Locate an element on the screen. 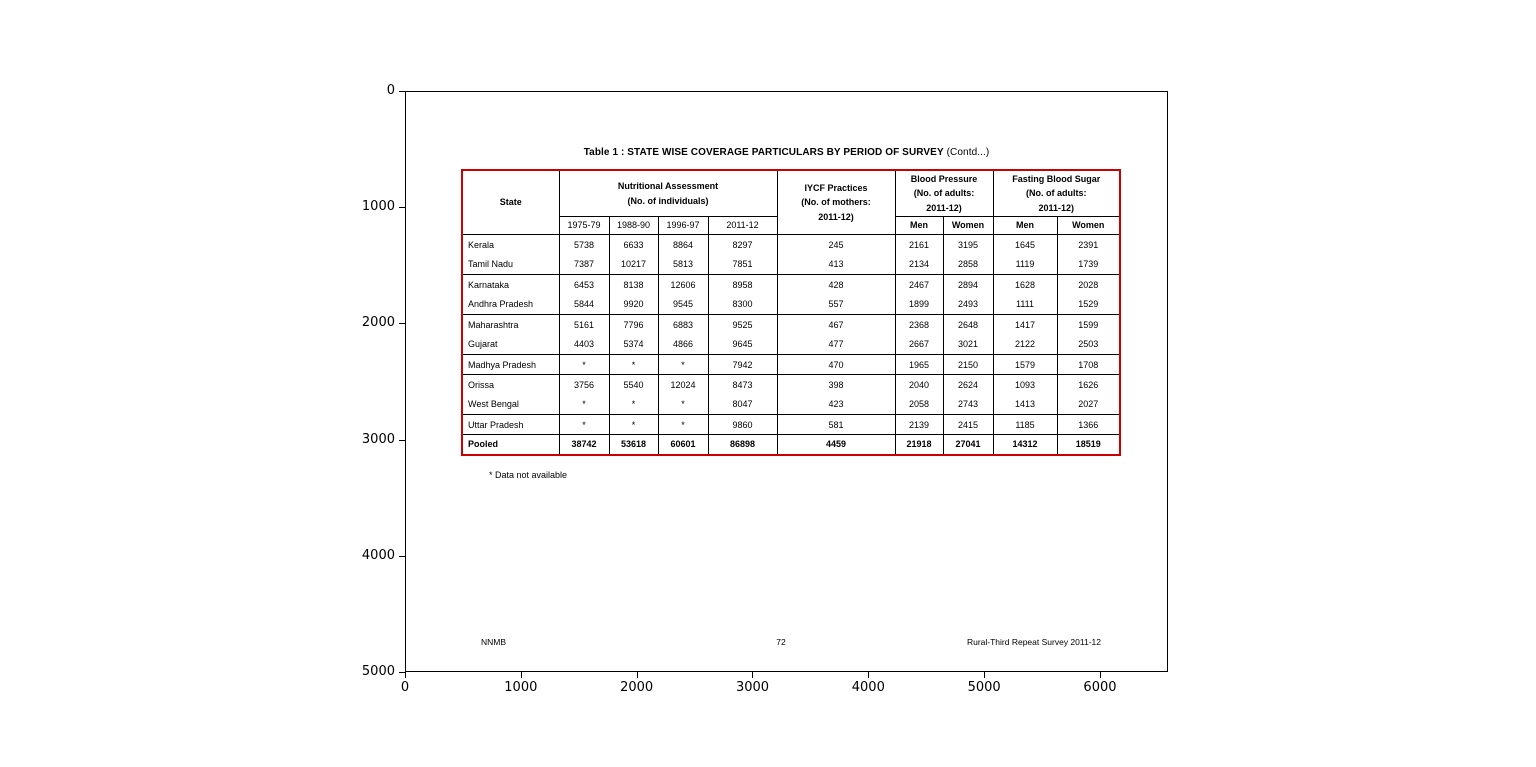 The height and width of the screenshot is (767, 1536). value-cell: 5738 is located at coordinates (584, 244).